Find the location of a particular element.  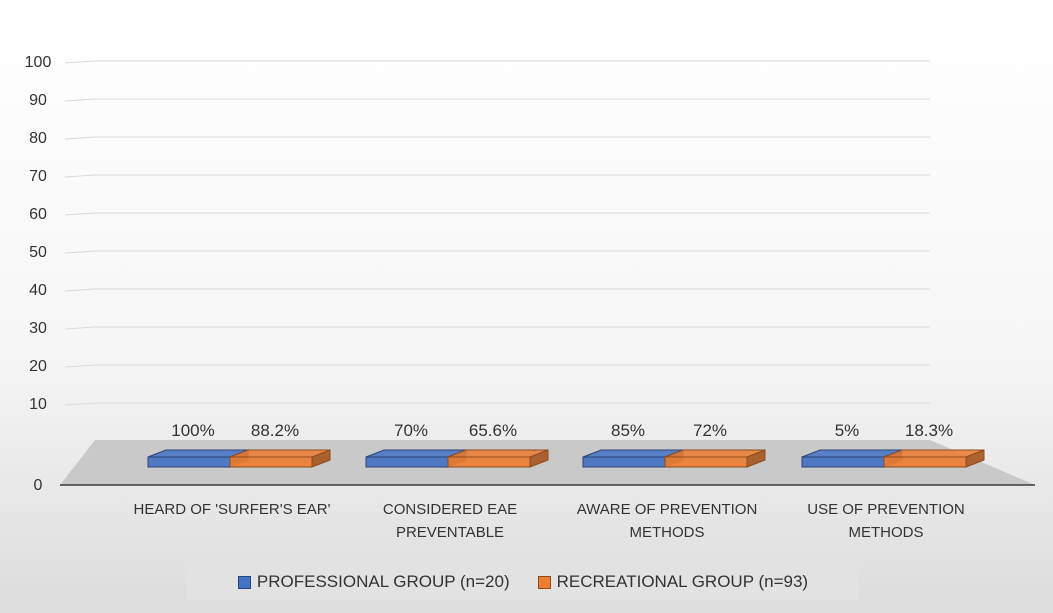

legend-item-recreational: RECREATIONAL GROUP (n=93) is located at coordinates (673, 582).